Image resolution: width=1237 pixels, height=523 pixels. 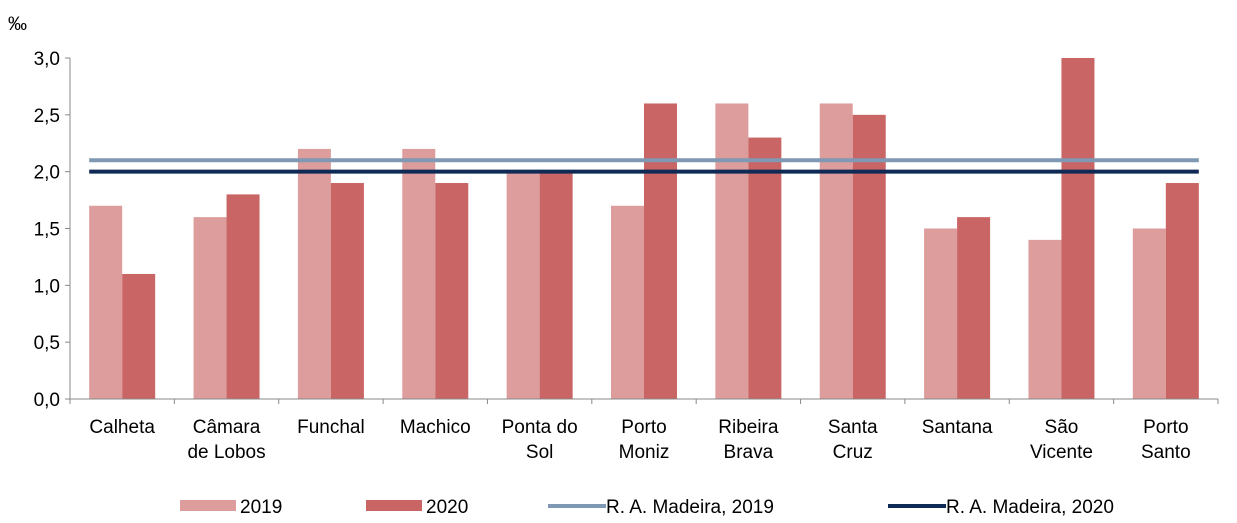 I want to click on y-tick-label: 2,5, so click(x=47, y=116).